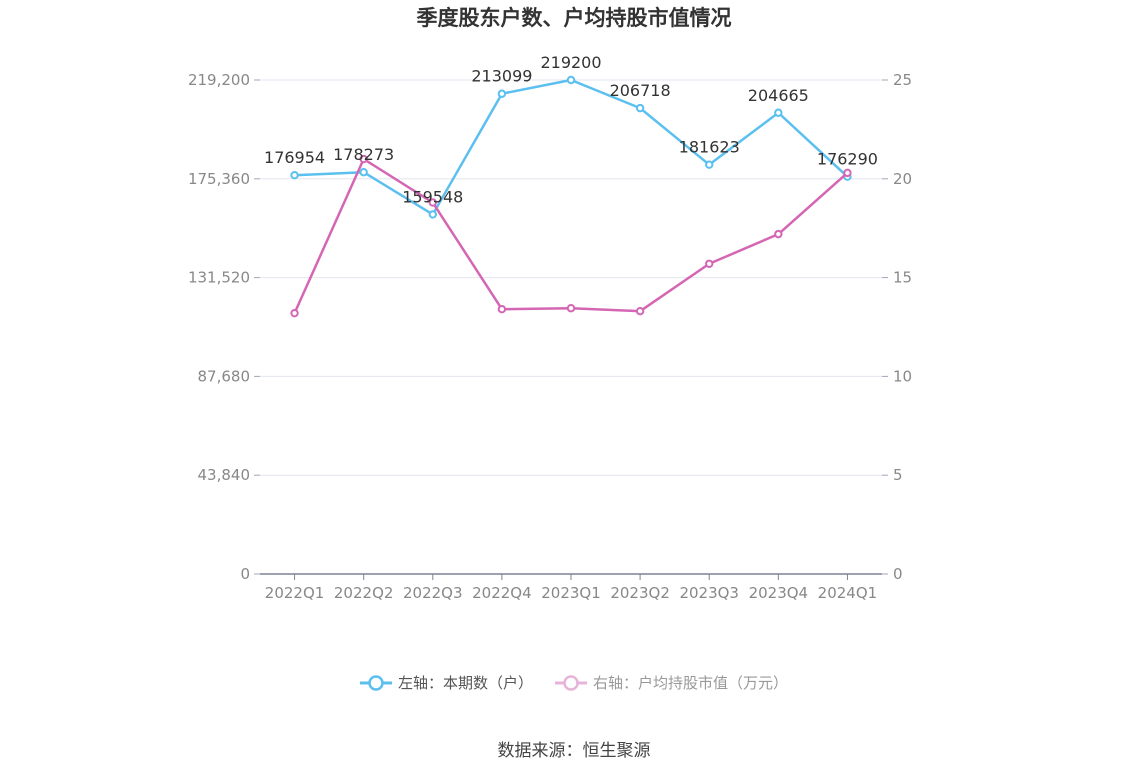 Image resolution: width=1148 pixels, height=776 pixels. What do you see at coordinates (691, 683) in the screenshot?
I see `legend-label-market-value: 右轴：户均持股市值（万元）` at bounding box center [691, 683].